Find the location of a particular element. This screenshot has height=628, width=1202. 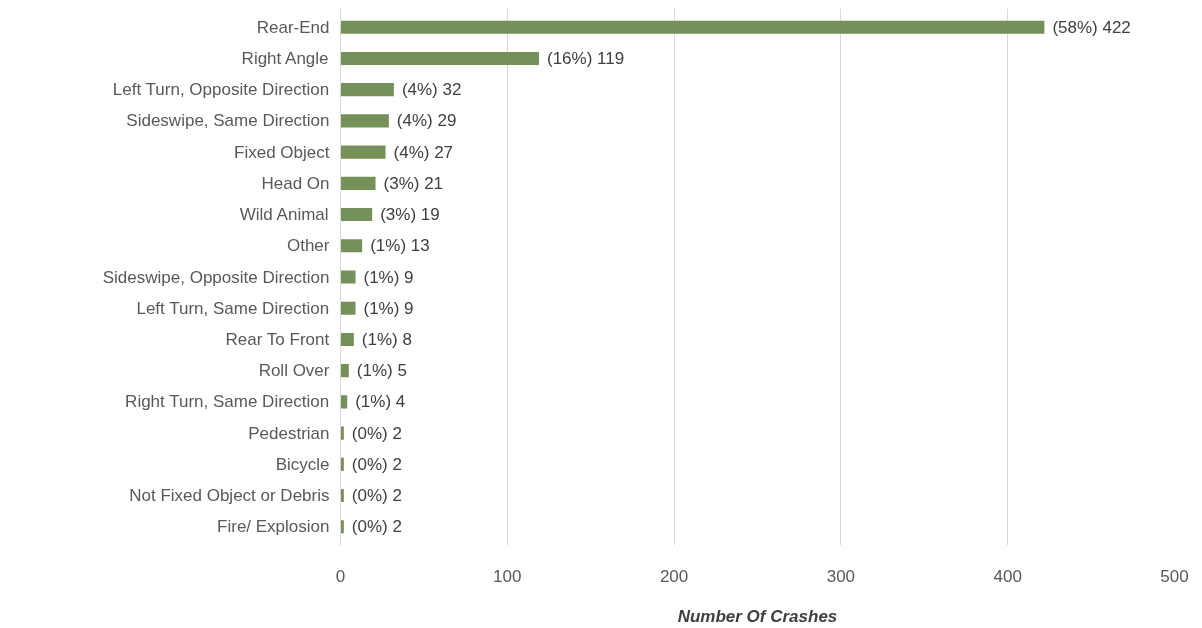

y-tick-label: Fixed Object is located at coordinates (282, 152).